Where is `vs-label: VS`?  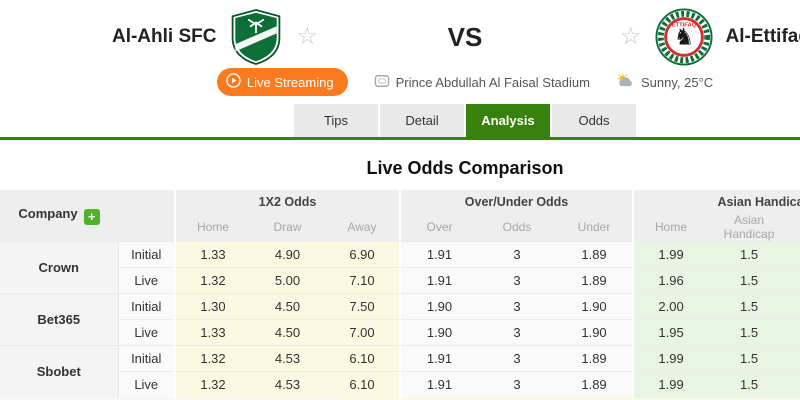
vs-label: VS is located at coordinates (465, 36).